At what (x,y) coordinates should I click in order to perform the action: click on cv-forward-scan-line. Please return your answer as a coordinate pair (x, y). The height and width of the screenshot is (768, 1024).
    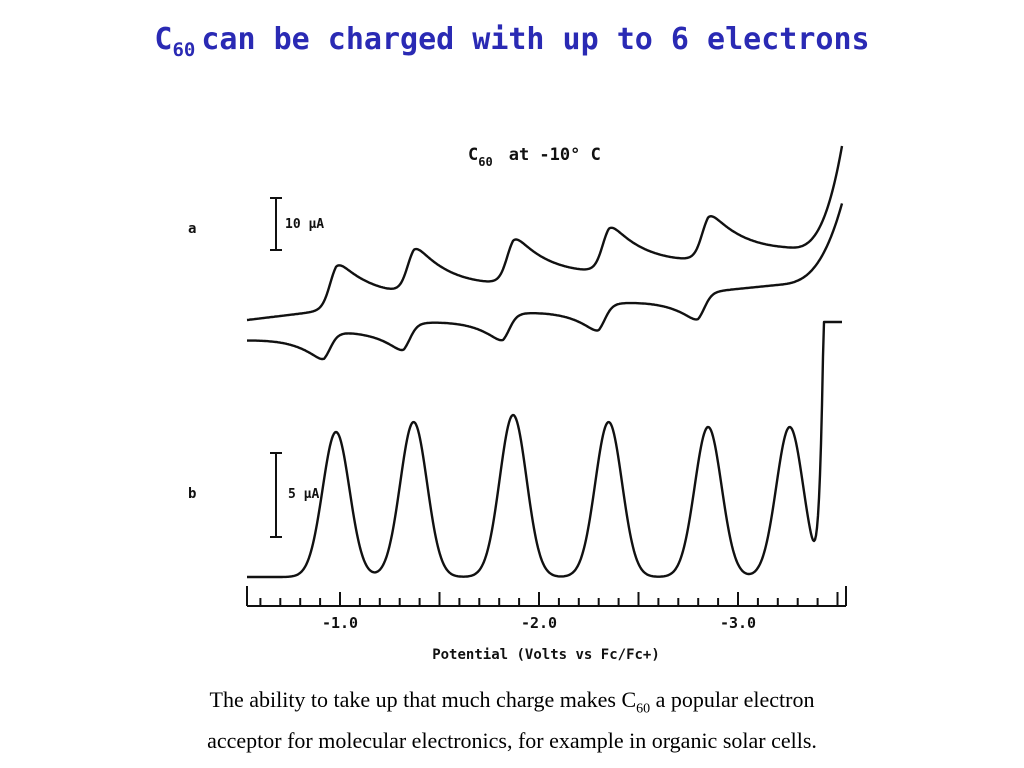
    Looking at the image, I should click on (545, 233).